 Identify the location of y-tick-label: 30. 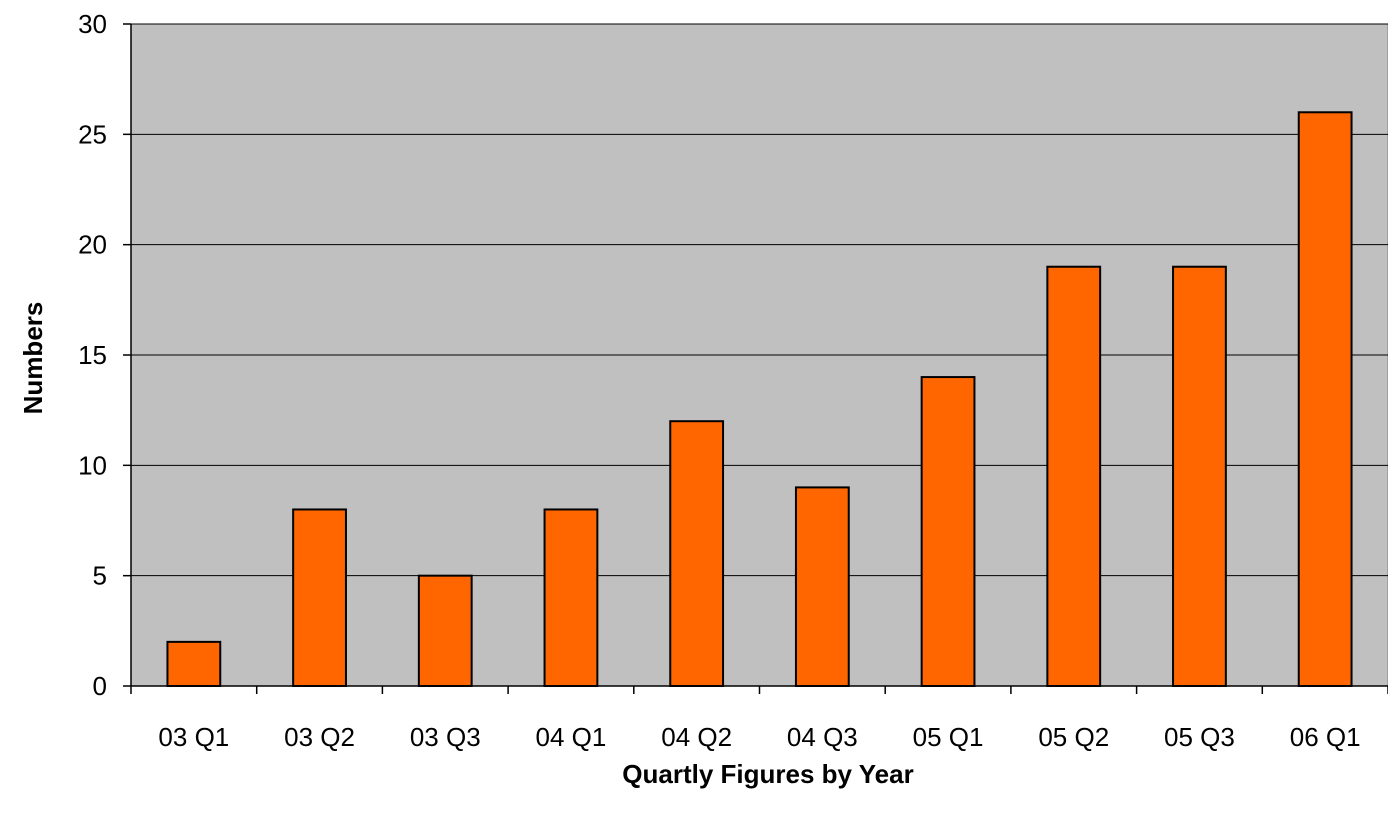
(92, 24).